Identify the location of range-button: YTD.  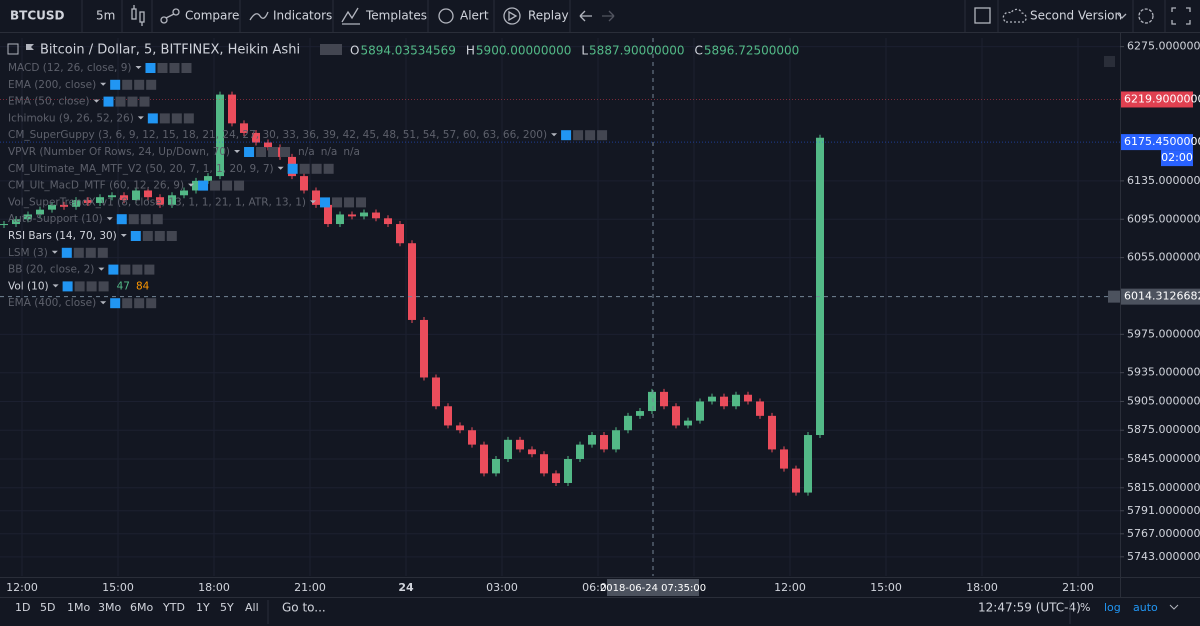
(173, 607).